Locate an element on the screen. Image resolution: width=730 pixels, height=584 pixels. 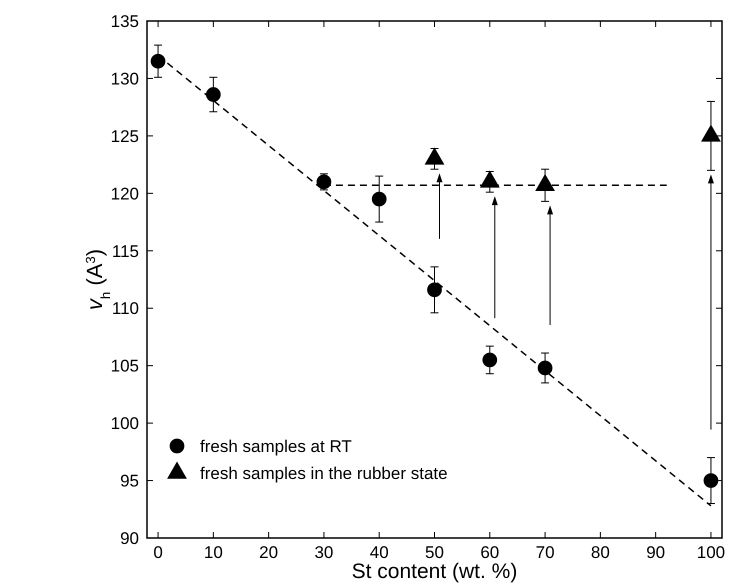
x-tick-label: 50 is located at coordinates (434, 552).